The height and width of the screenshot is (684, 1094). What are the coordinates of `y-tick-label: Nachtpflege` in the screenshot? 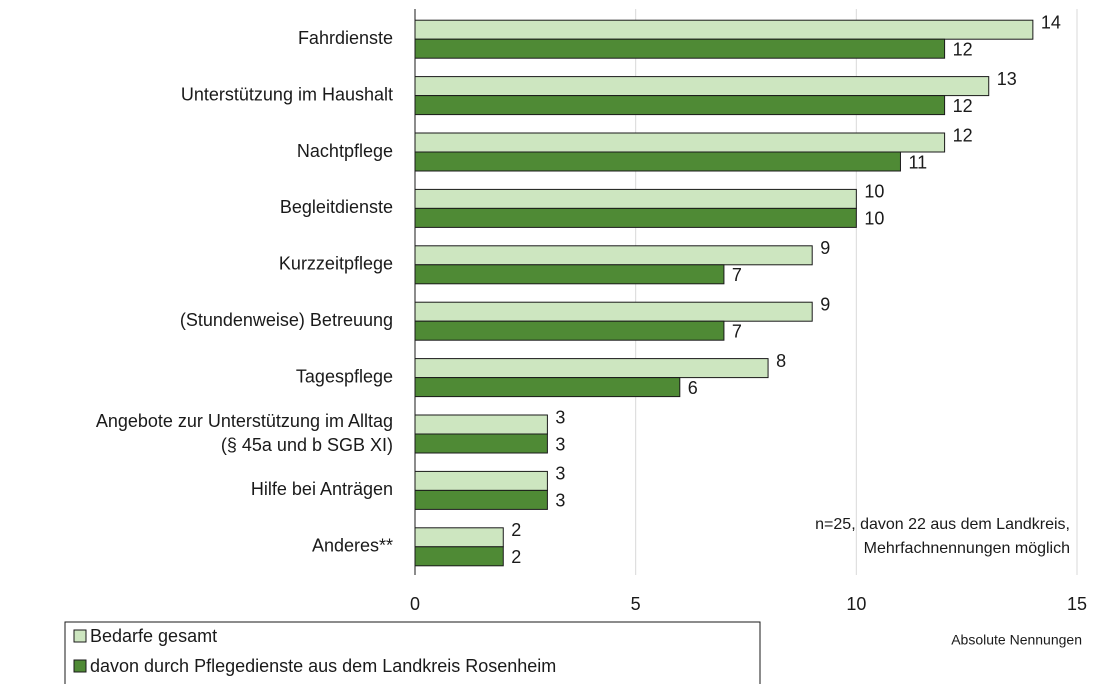 It's located at (345, 151).